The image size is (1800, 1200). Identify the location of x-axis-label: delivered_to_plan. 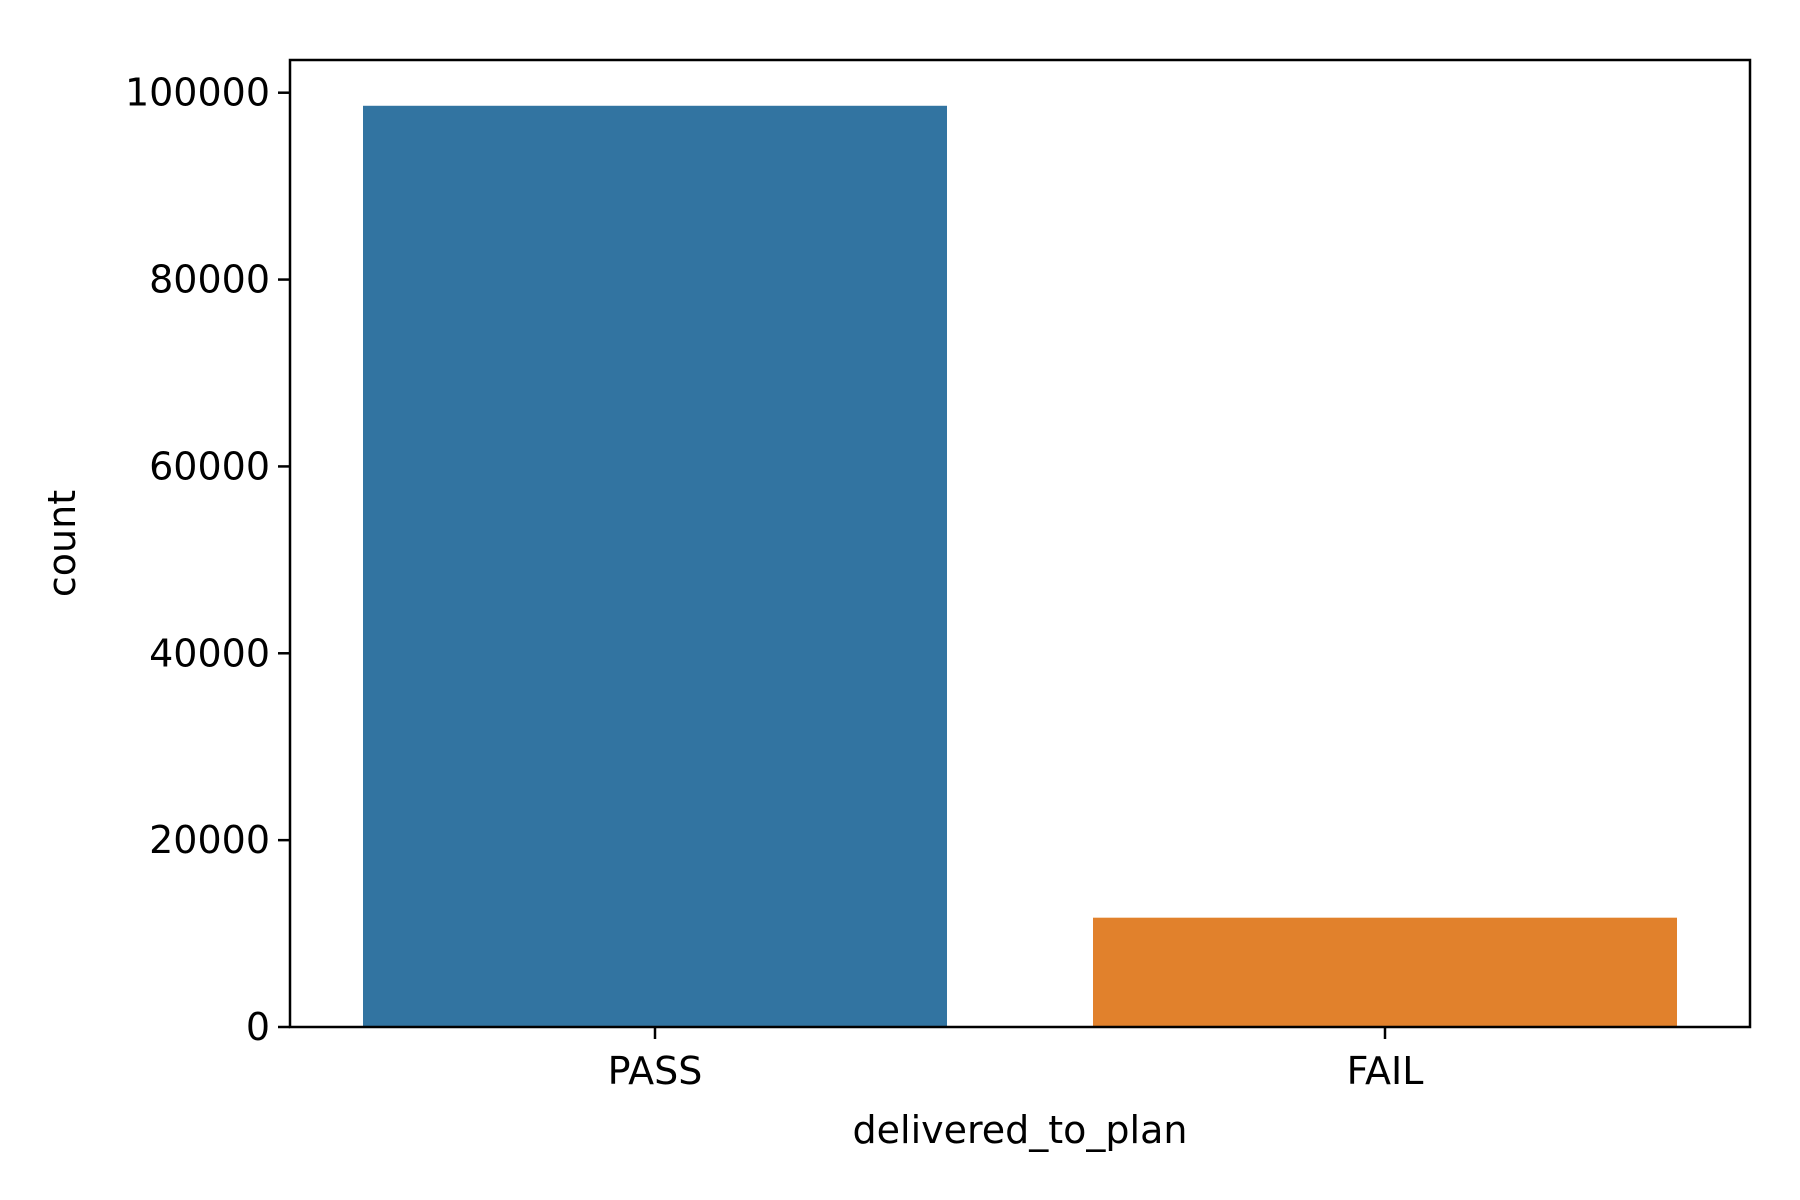
(1020, 1130).